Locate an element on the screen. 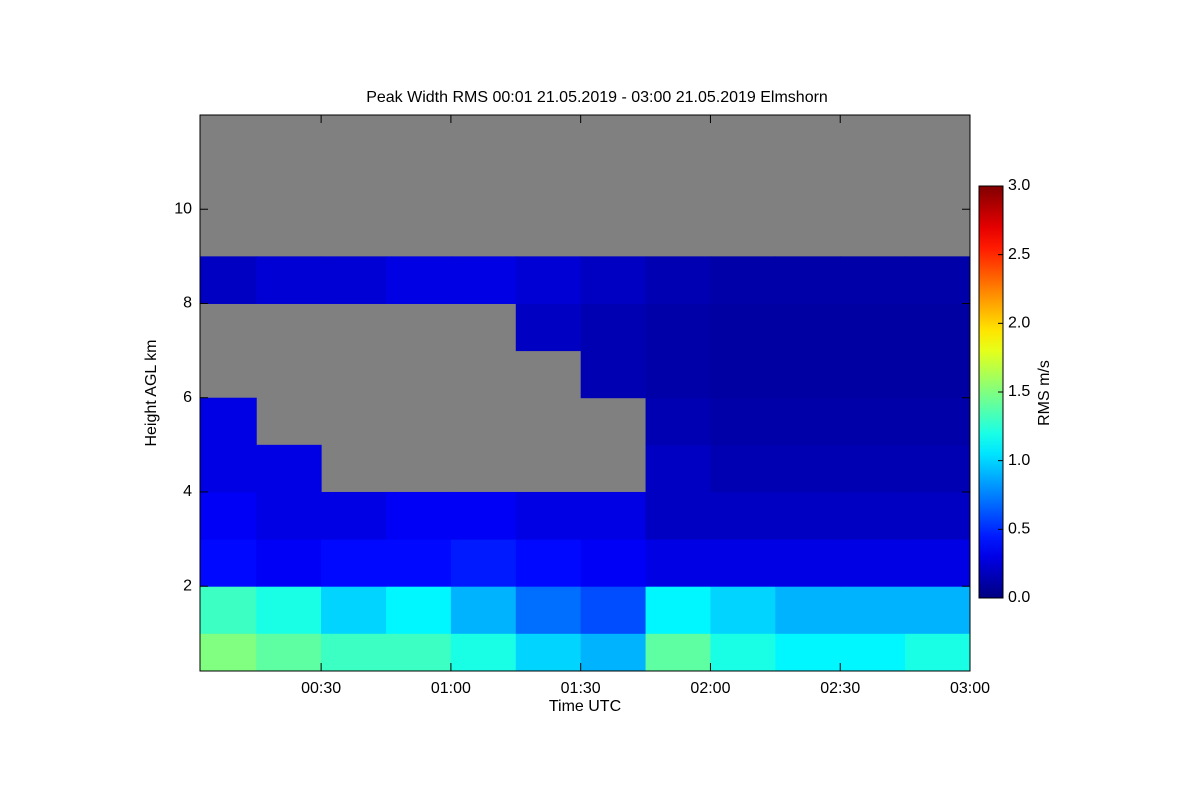 This screenshot has width=1200, height=800. x-axis-label: Time UTC is located at coordinates (585, 706).